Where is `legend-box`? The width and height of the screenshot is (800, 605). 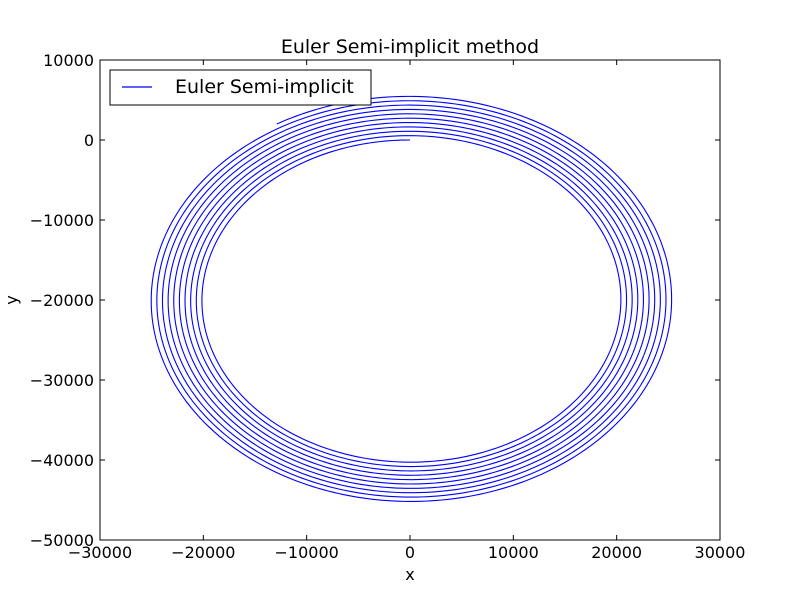 legend-box is located at coordinates (240, 87).